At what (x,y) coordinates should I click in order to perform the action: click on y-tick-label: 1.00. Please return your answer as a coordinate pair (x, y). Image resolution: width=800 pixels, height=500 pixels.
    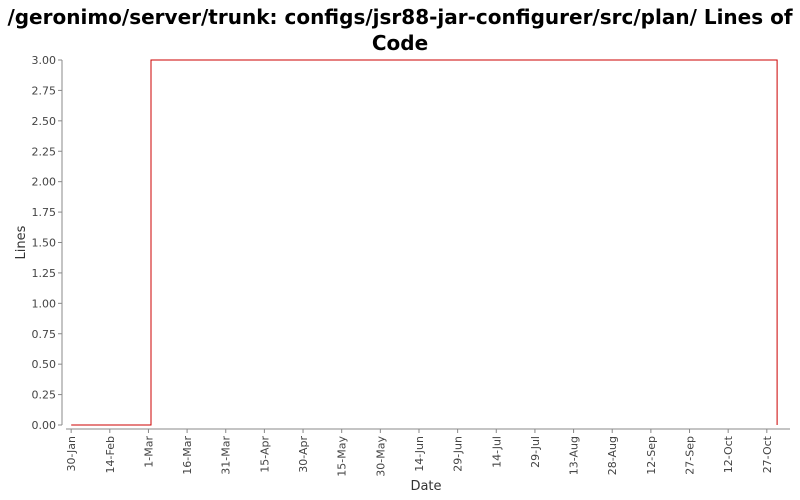
    Looking at the image, I should click on (44, 303).